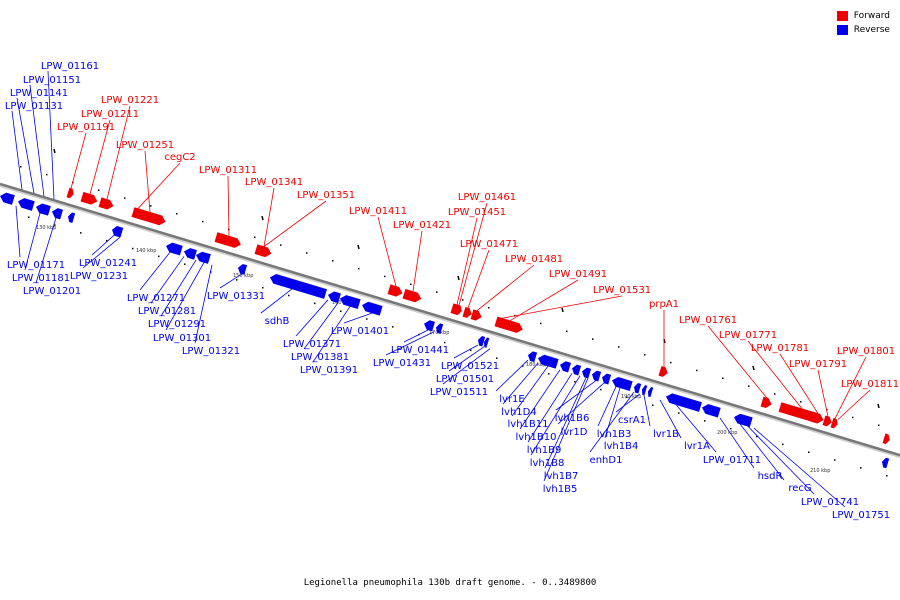  Describe the element at coordinates (321, 326) in the screenshot. I see `gene-reverse-lpw-01381-connector` at that location.